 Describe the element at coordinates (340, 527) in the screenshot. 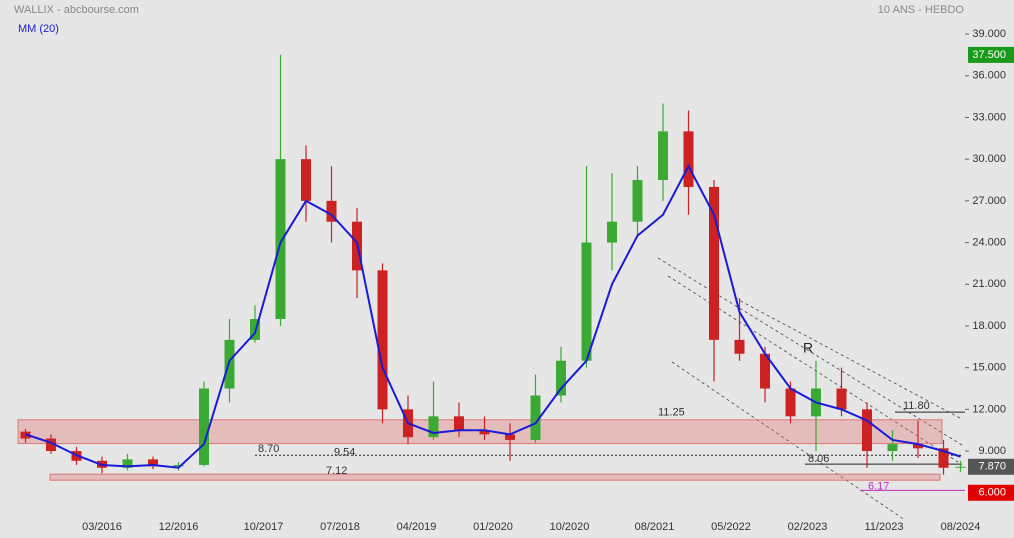

I see `x-tick-label: 07/2018` at that location.